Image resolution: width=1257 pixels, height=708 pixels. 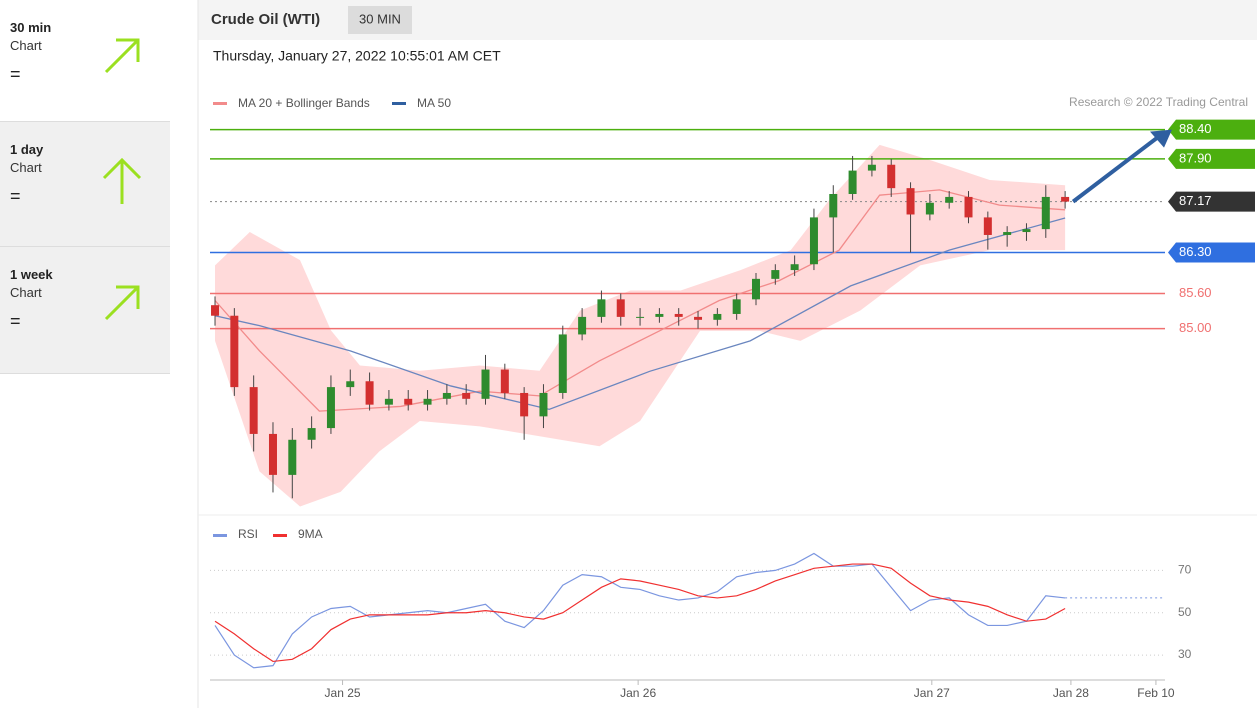 What do you see at coordinates (1071, 693) in the screenshot?
I see `x-tick-label: Jan 28` at bounding box center [1071, 693].